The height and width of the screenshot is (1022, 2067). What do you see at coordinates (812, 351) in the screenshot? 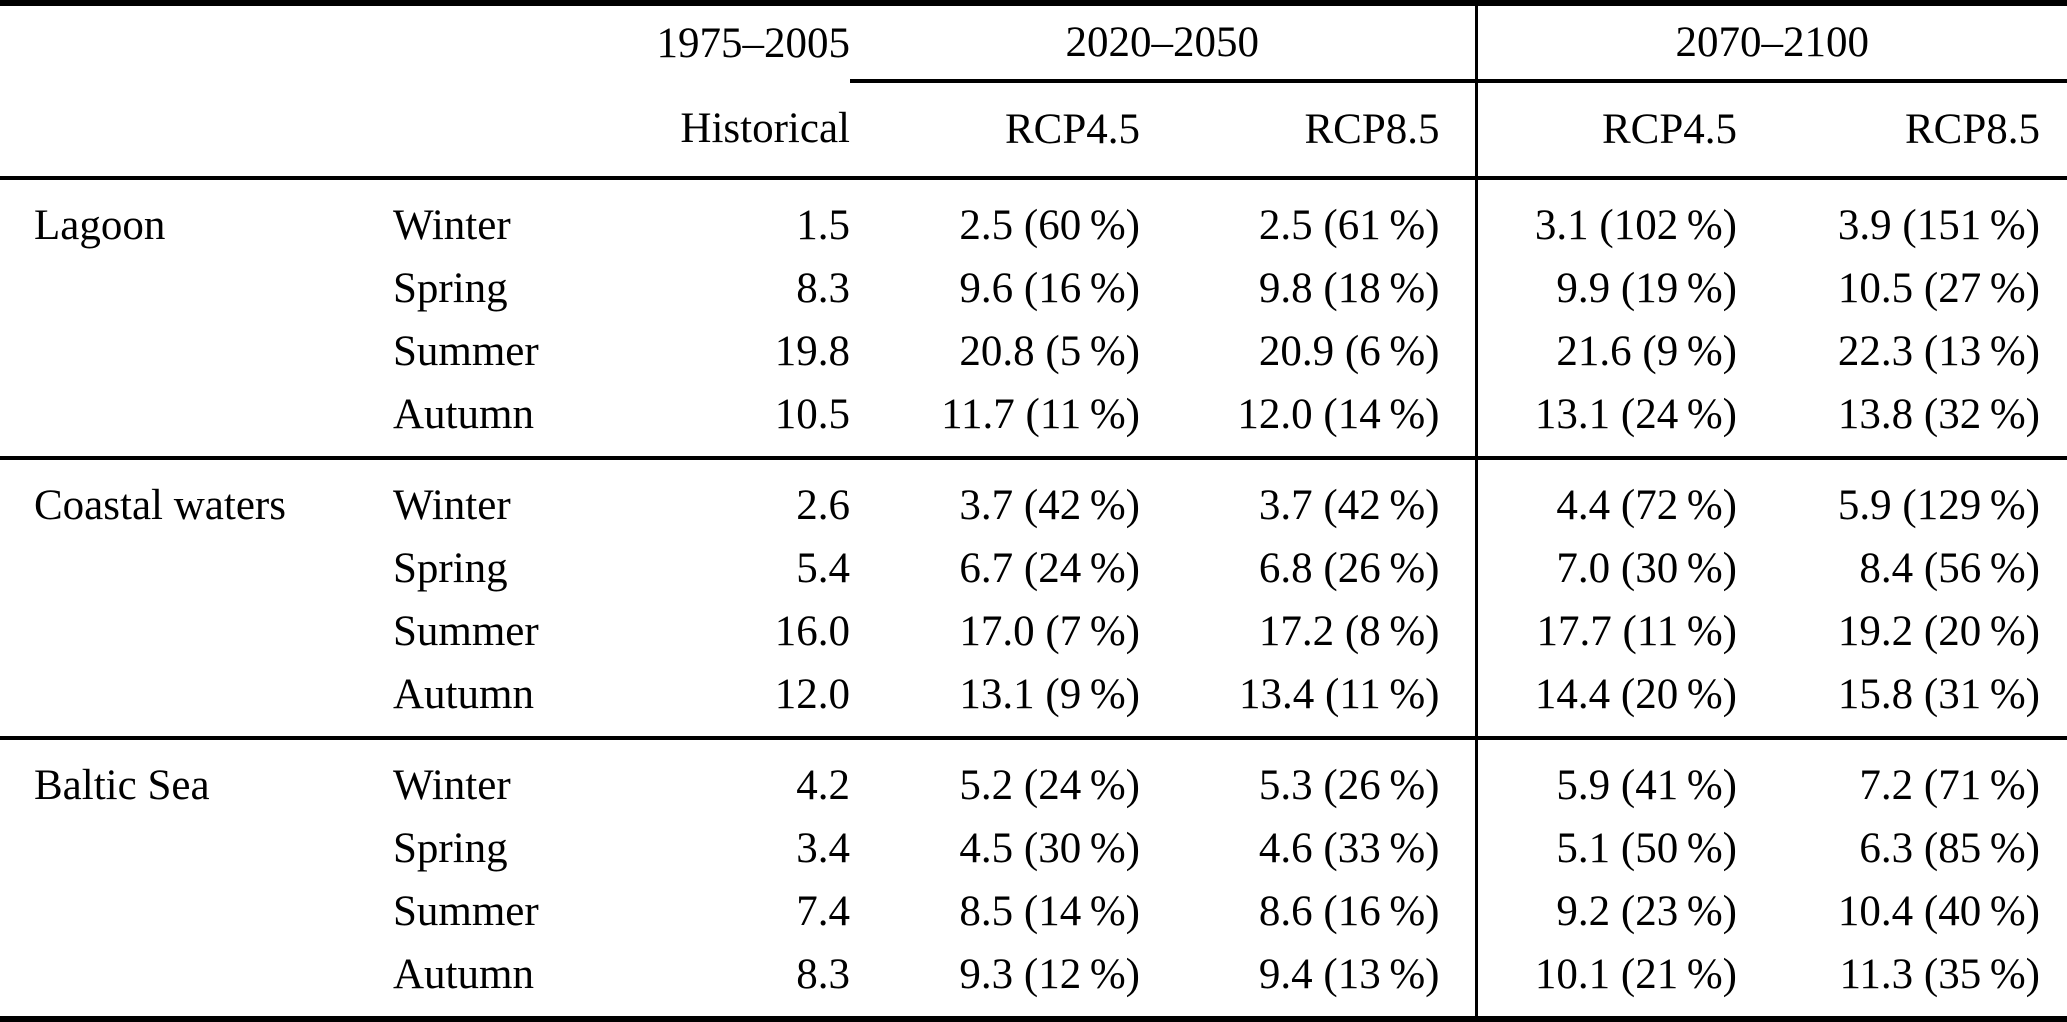
I see `value-historical: 19.8` at bounding box center [812, 351].